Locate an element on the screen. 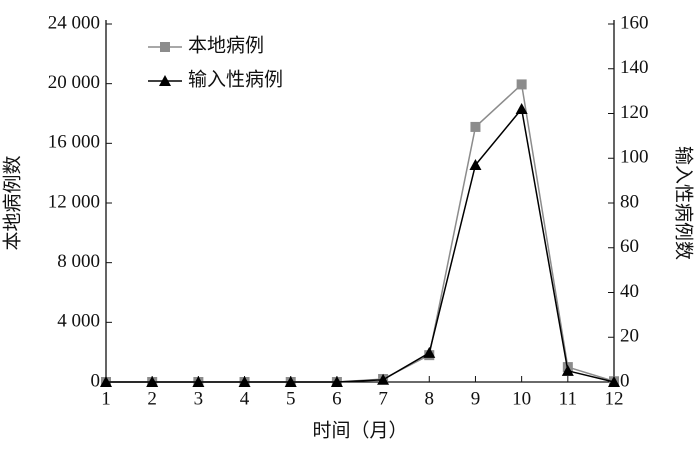 Image resolution: width=700 pixels, height=450 pixels. x-tick-label: 11 is located at coordinates (568, 398).